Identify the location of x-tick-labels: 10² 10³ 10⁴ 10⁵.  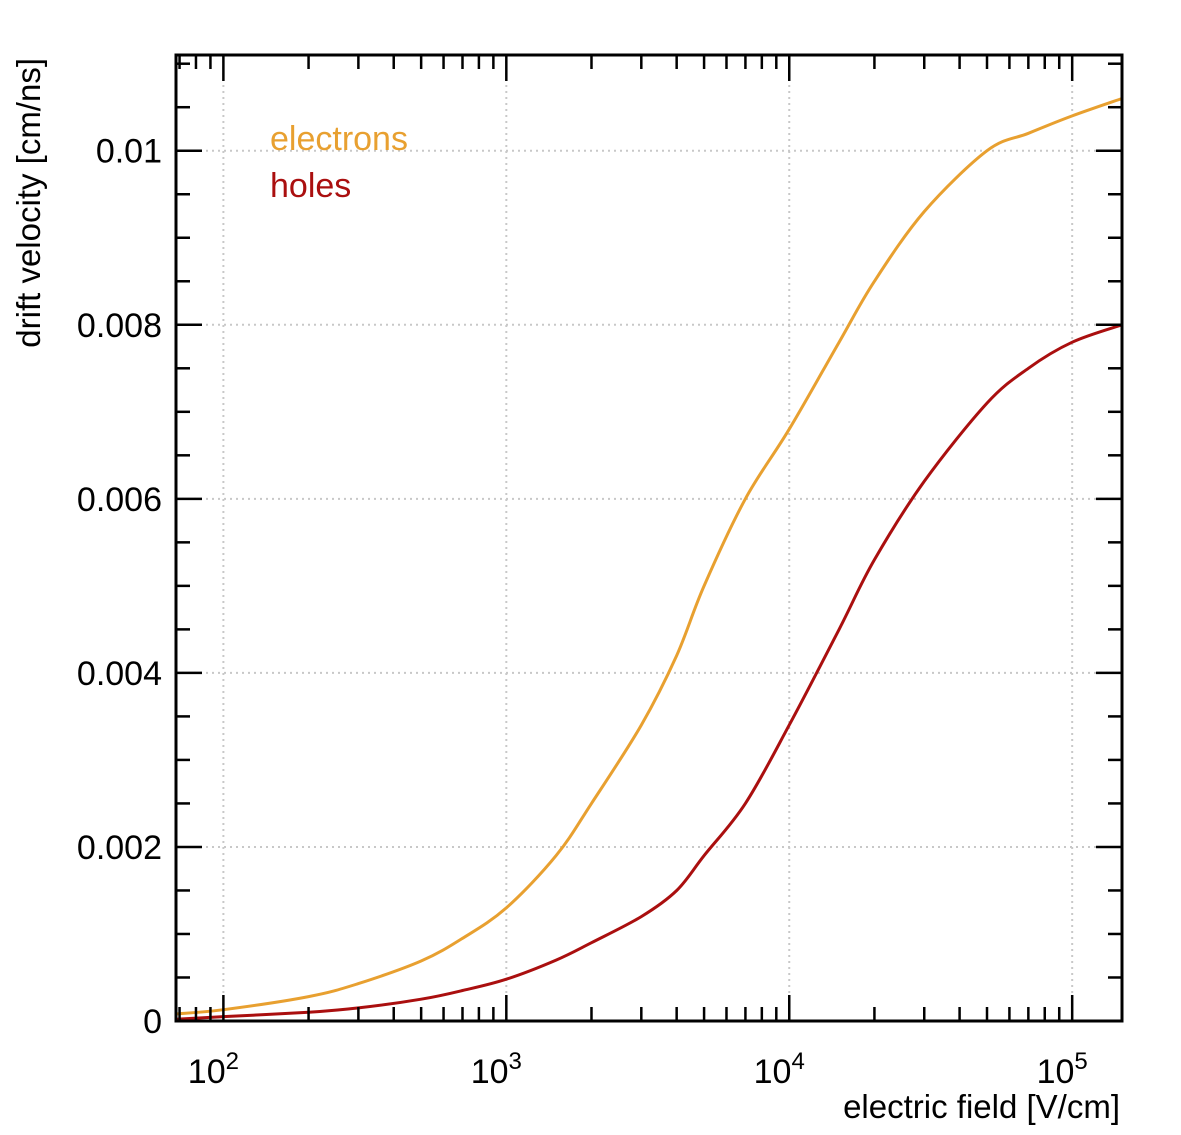
(638, 1069).